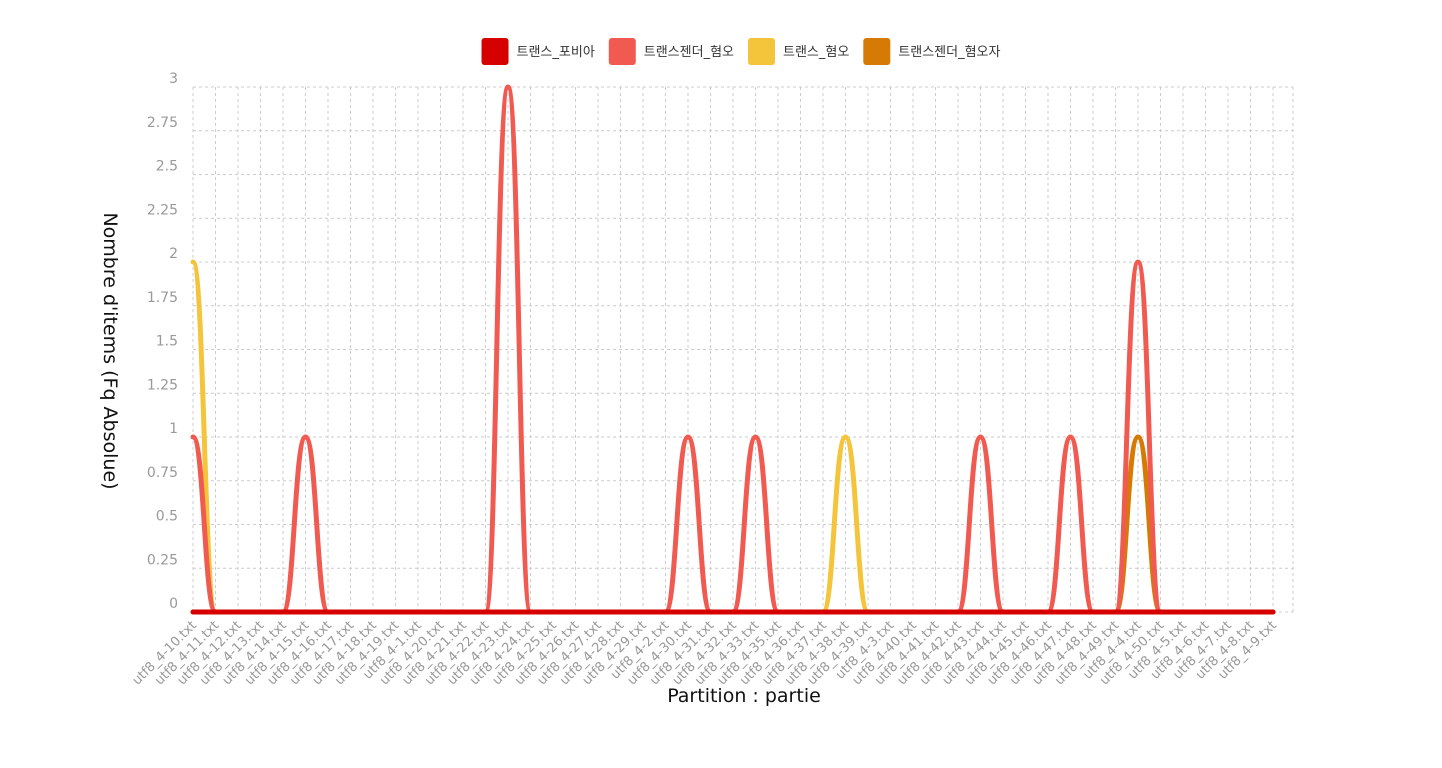 This screenshot has width=1442, height=768. What do you see at coordinates (167, 167) in the screenshot?
I see `y-tick-label: 2.5` at bounding box center [167, 167].